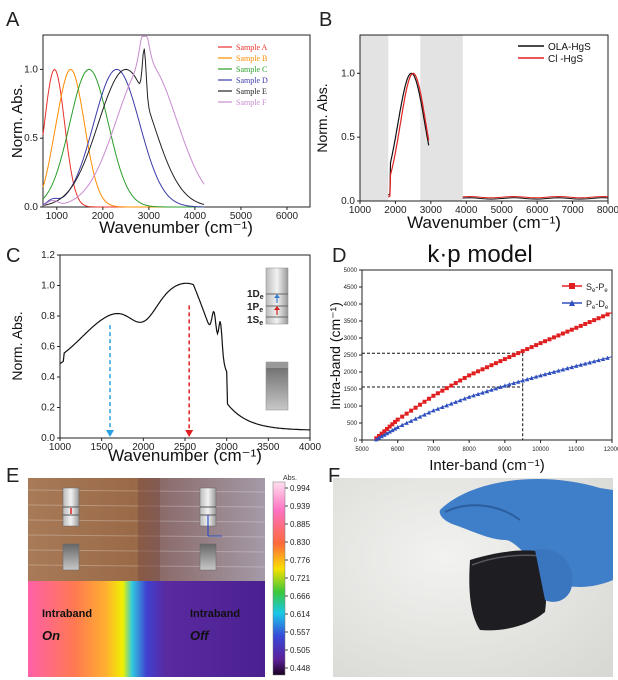 The image size is (618, 680). I want to click on colorbar-title: Abs., so click(290, 478).